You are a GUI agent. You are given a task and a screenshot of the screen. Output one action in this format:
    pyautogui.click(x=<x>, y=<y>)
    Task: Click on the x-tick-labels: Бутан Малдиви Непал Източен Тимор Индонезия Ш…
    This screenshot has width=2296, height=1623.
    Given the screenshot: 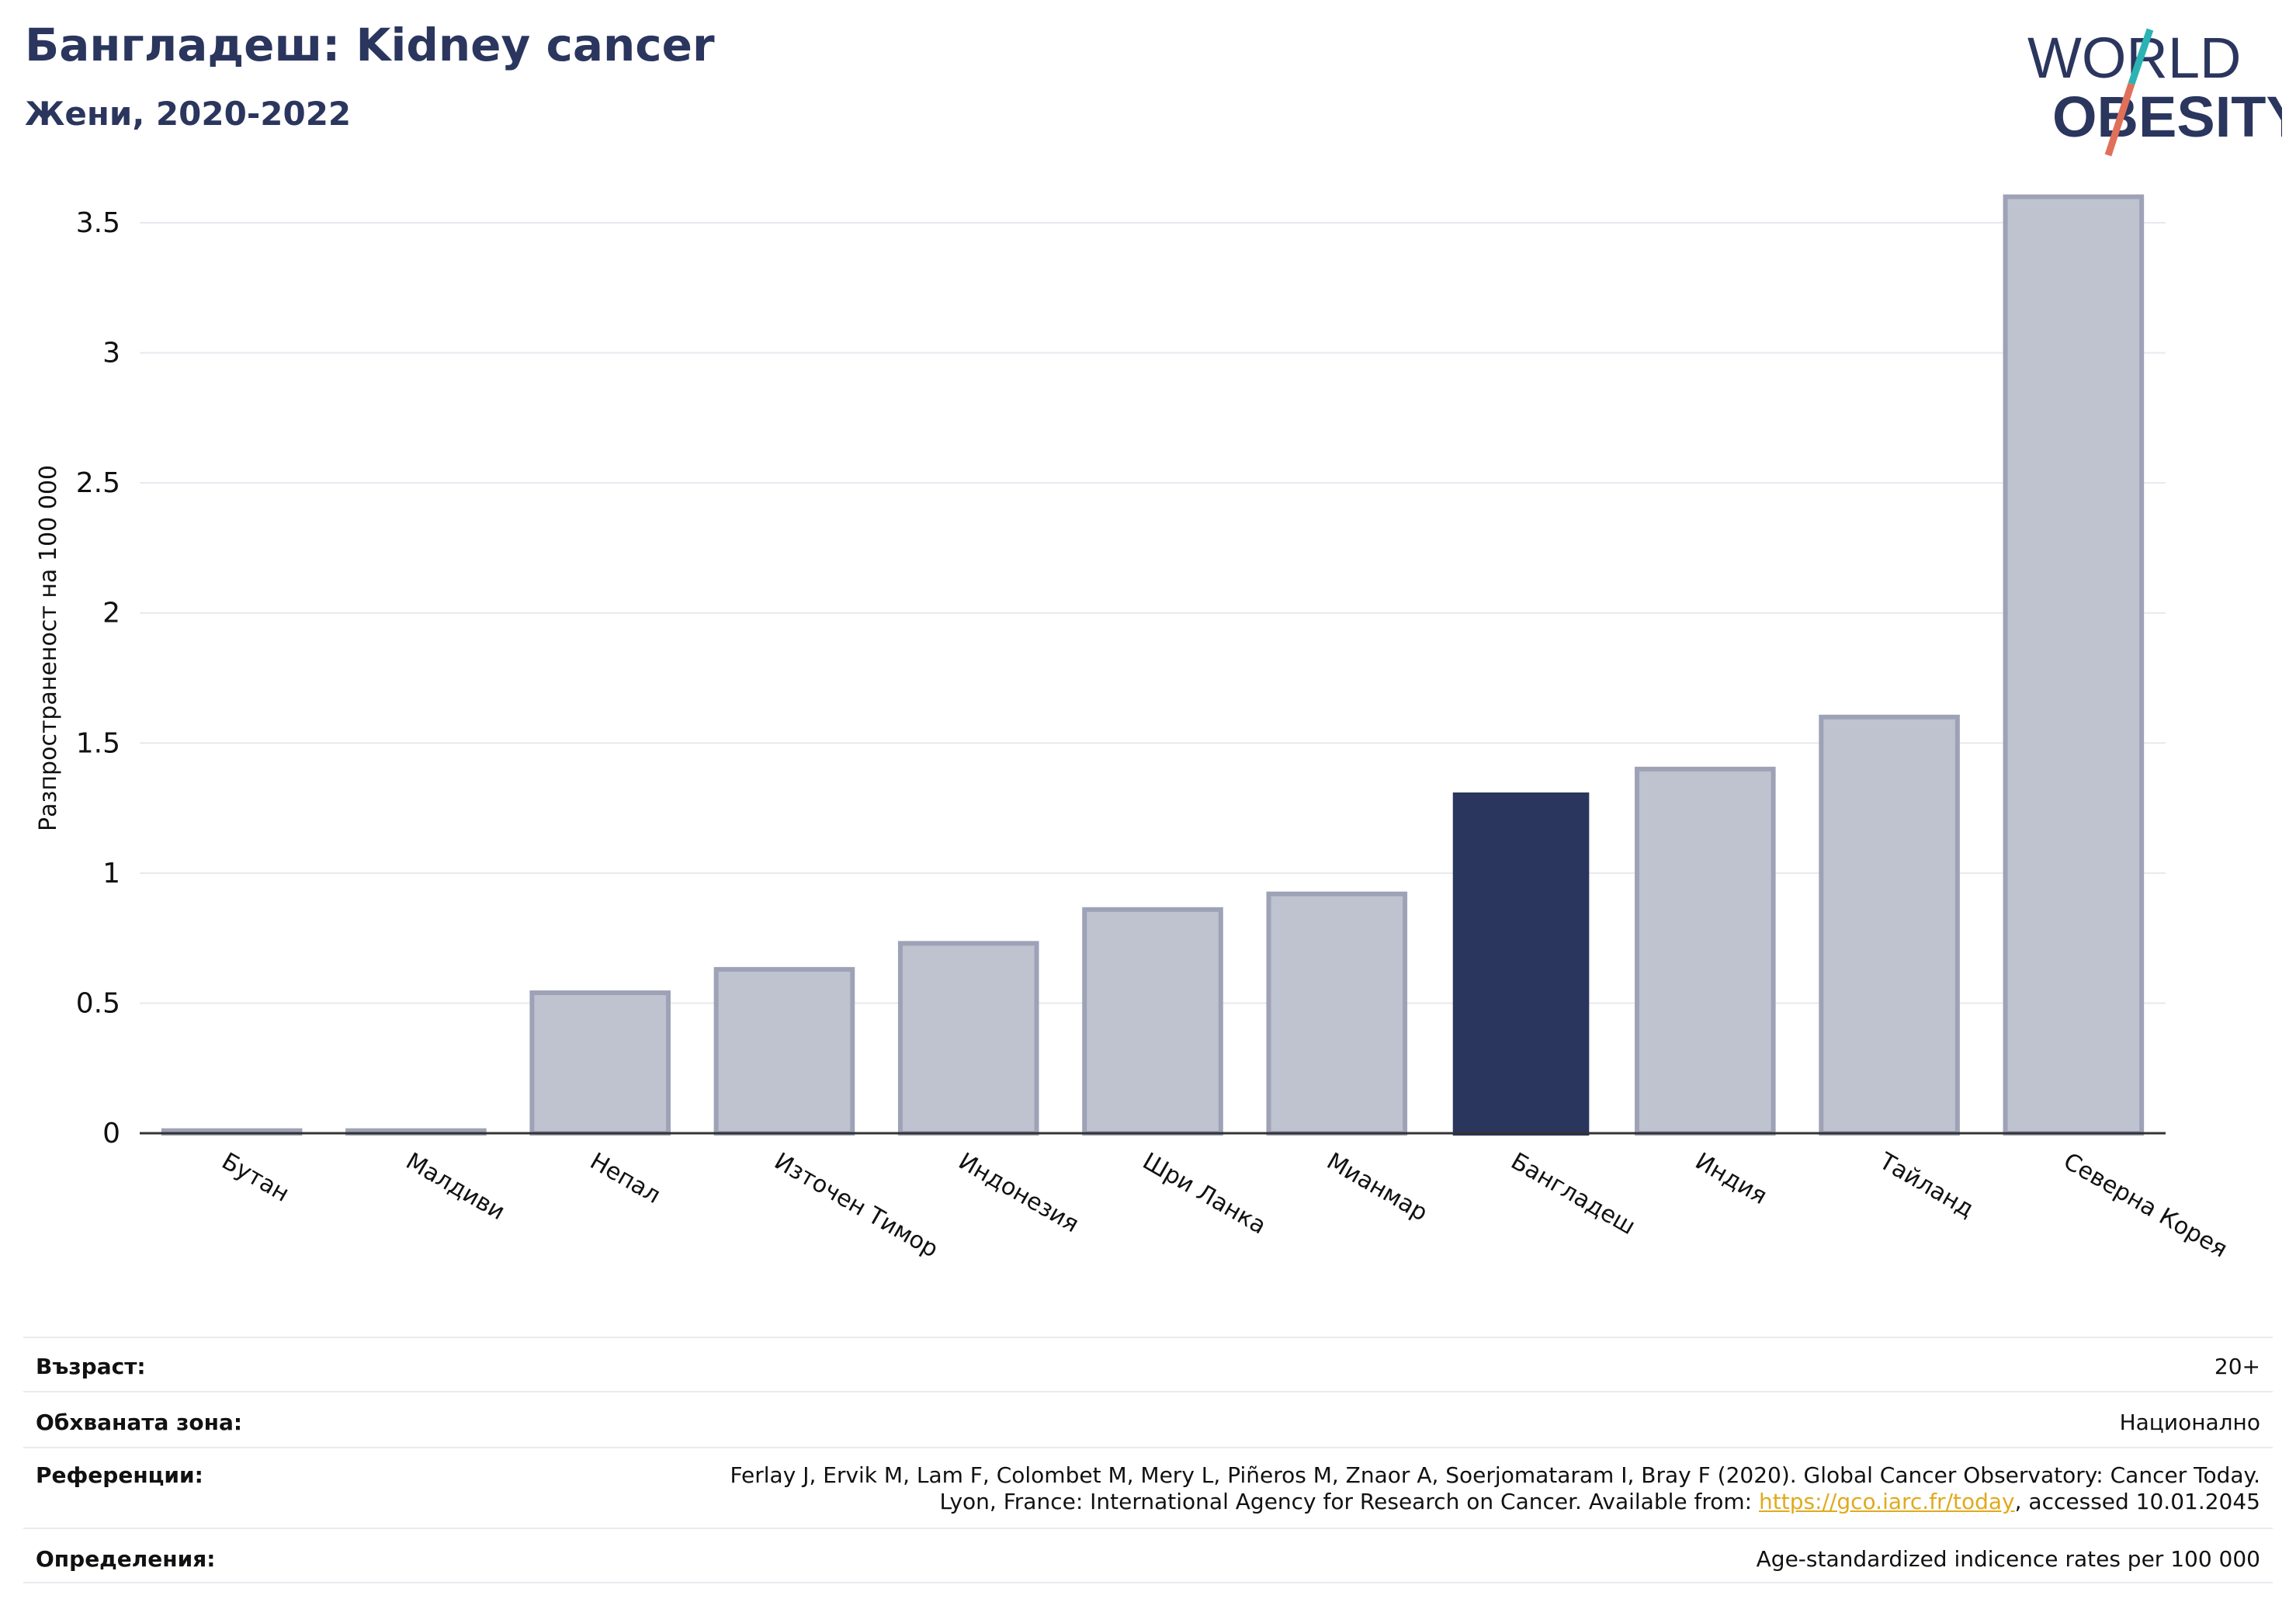 What is the action you would take?
    pyautogui.click(x=1224, y=1205)
    